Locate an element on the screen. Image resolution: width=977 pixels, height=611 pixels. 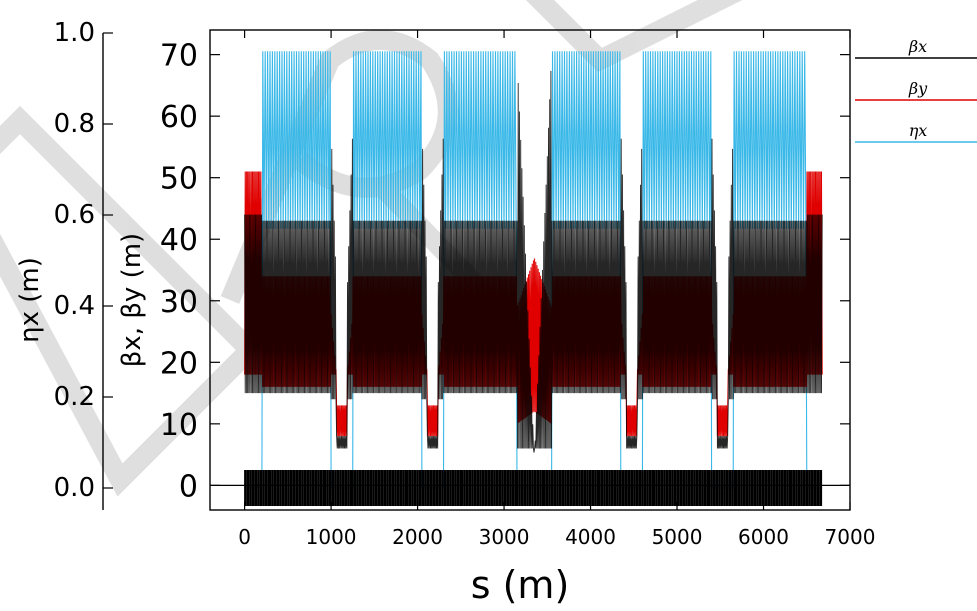
dispersion-axis-label: ηx (m) is located at coordinates (30, 300).